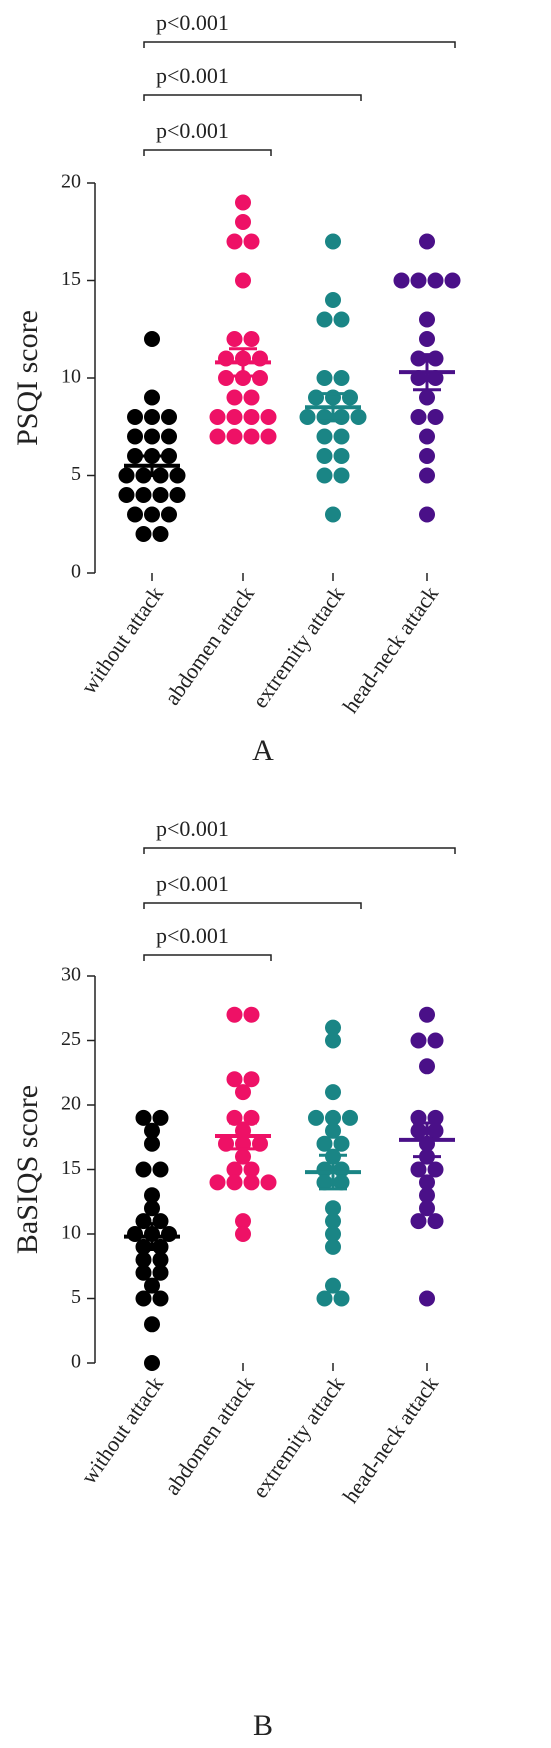 This screenshot has height=1748, width=551. What do you see at coordinates (27, 378) in the screenshot?
I see `y-axis-label: PSQI score` at bounding box center [27, 378].